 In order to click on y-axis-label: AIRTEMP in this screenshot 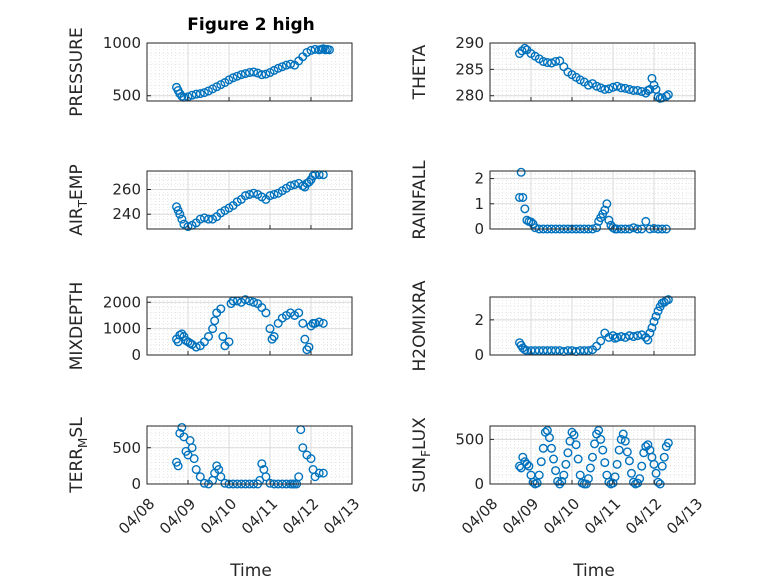, I will do `click(78, 199)`.